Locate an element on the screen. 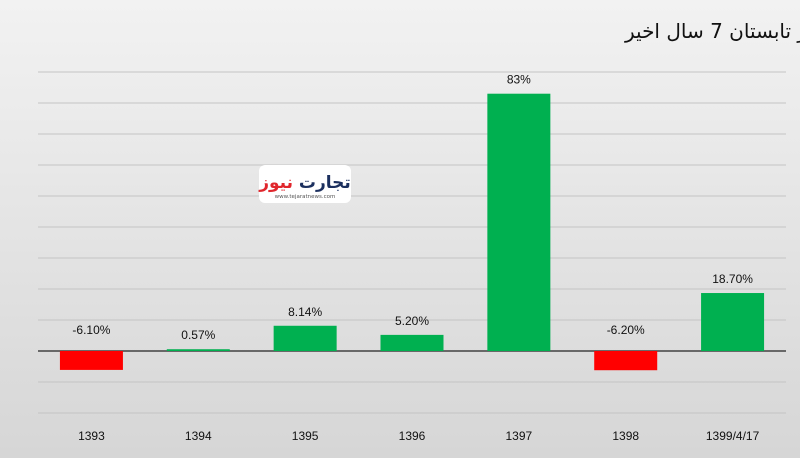 Image resolution: width=800 pixels, height=458 pixels. data-label-1397: 83% is located at coordinates (519, 80).